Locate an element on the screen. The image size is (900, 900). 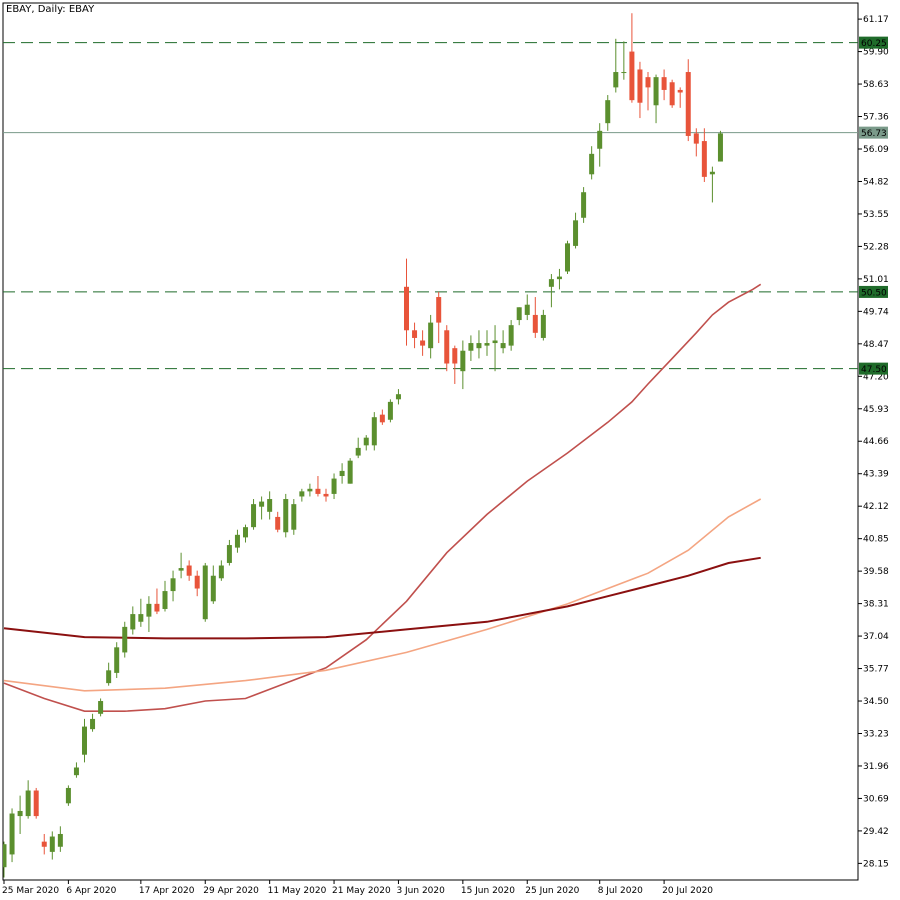
current-price-label-box is located at coordinates (873, 132).